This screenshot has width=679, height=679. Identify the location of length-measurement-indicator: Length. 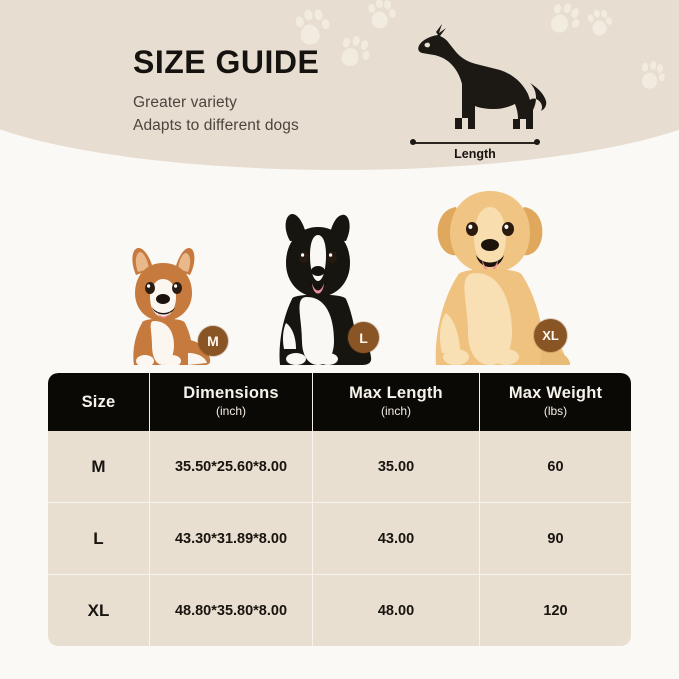
(475, 150).